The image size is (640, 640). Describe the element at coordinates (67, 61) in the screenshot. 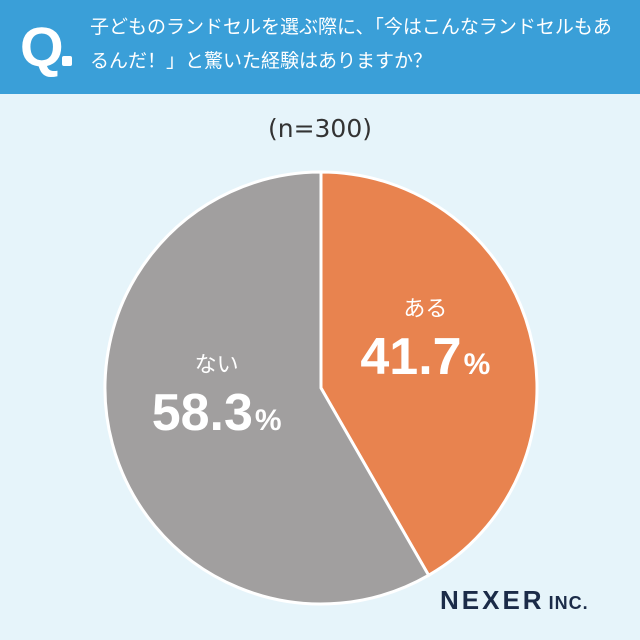

I see `q-dot-icon` at that location.